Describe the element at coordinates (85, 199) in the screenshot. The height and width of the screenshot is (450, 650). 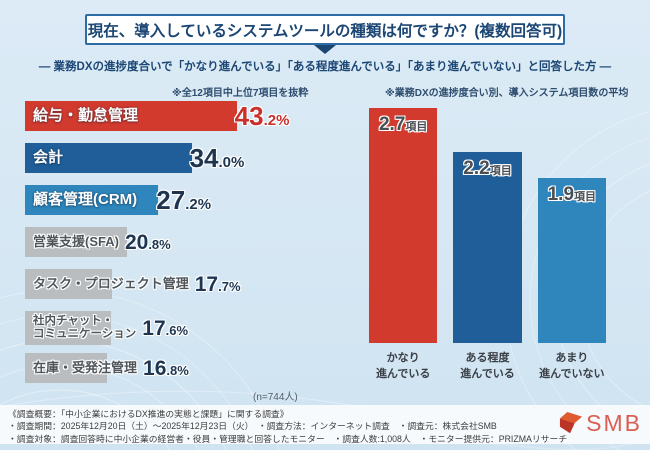
I see `bar-label: 顧客管理(CRM)` at that location.